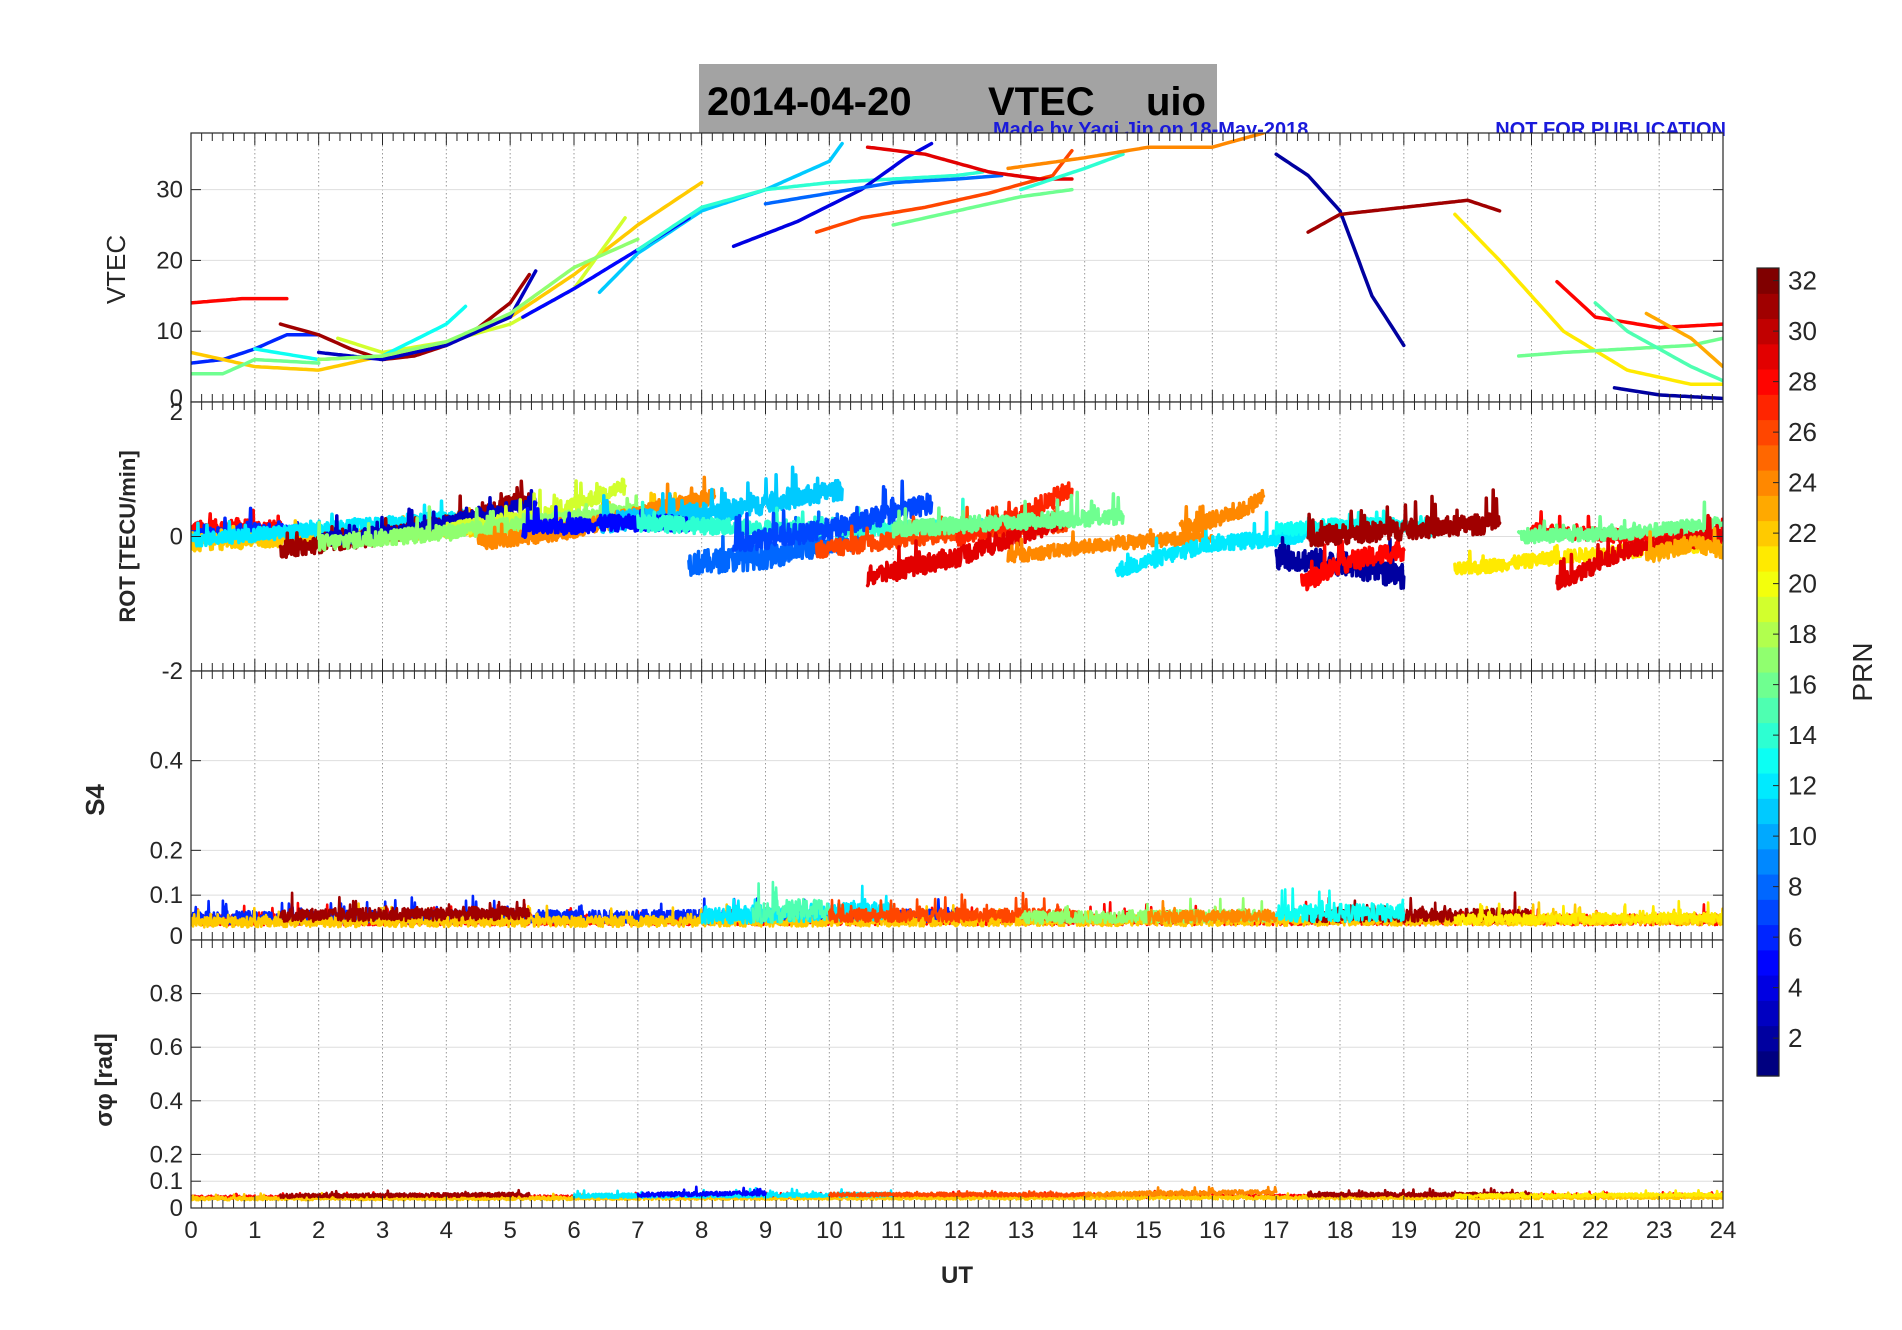 The height and width of the screenshot is (1330, 1902). What do you see at coordinates (637, 1230) in the screenshot?
I see `x-tick-label: 7` at bounding box center [637, 1230].